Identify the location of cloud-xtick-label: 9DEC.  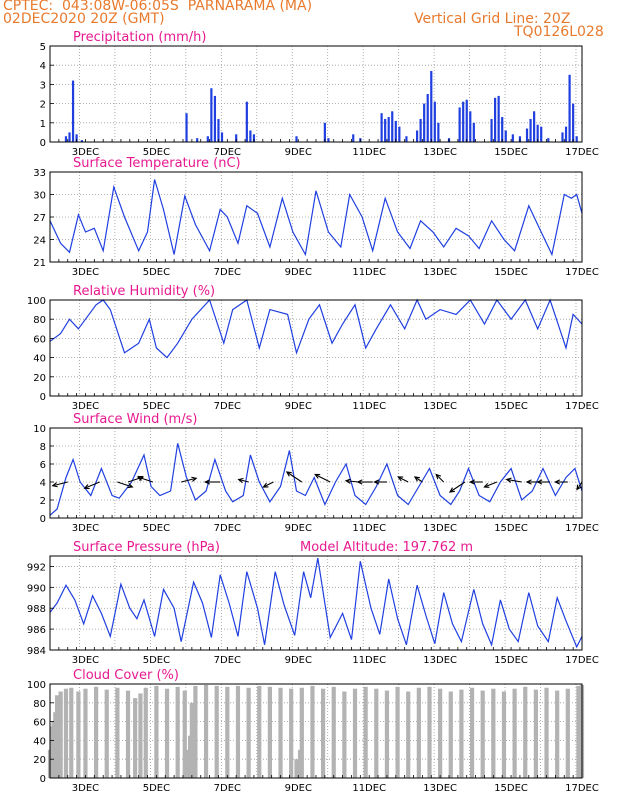
(298, 788).